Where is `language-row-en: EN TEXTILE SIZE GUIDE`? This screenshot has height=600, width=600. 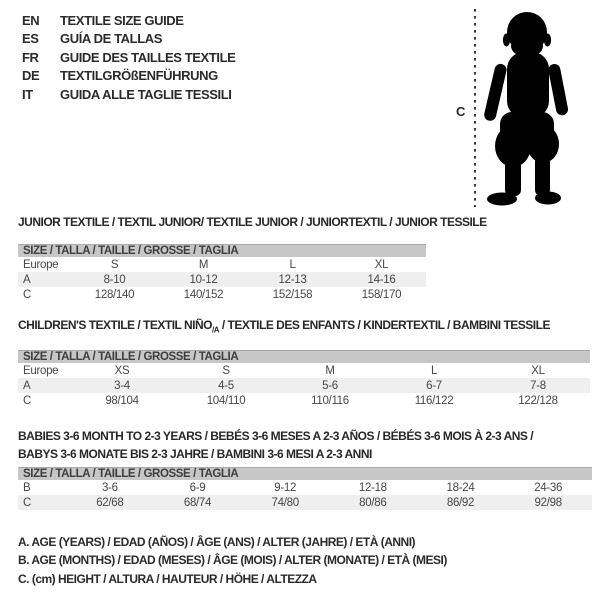
language-row-en: EN TEXTILE SIZE GUIDE is located at coordinates (128, 21).